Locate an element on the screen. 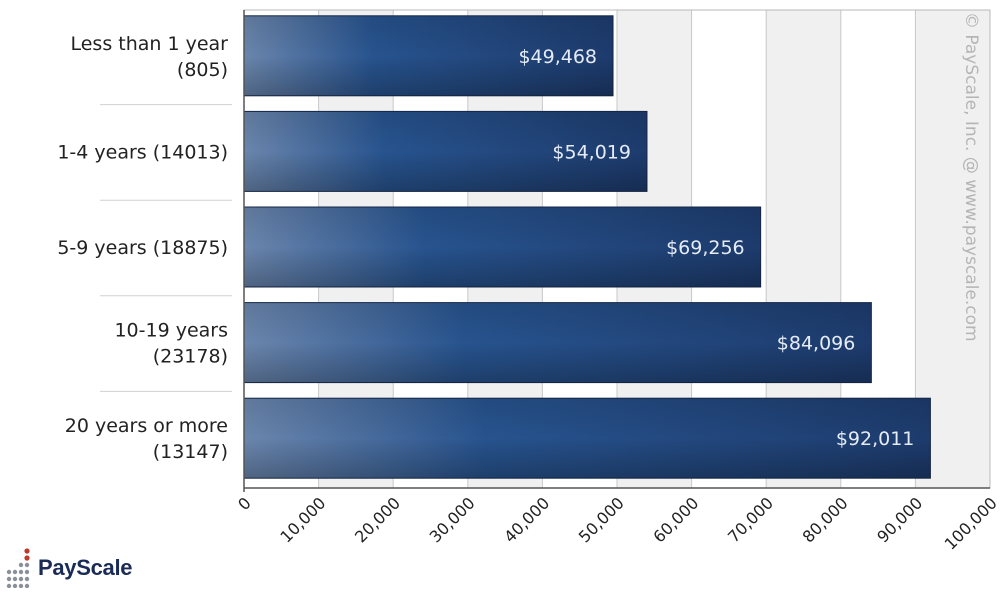  bar-value-label: $92,011 is located at coordinates (875, 439).